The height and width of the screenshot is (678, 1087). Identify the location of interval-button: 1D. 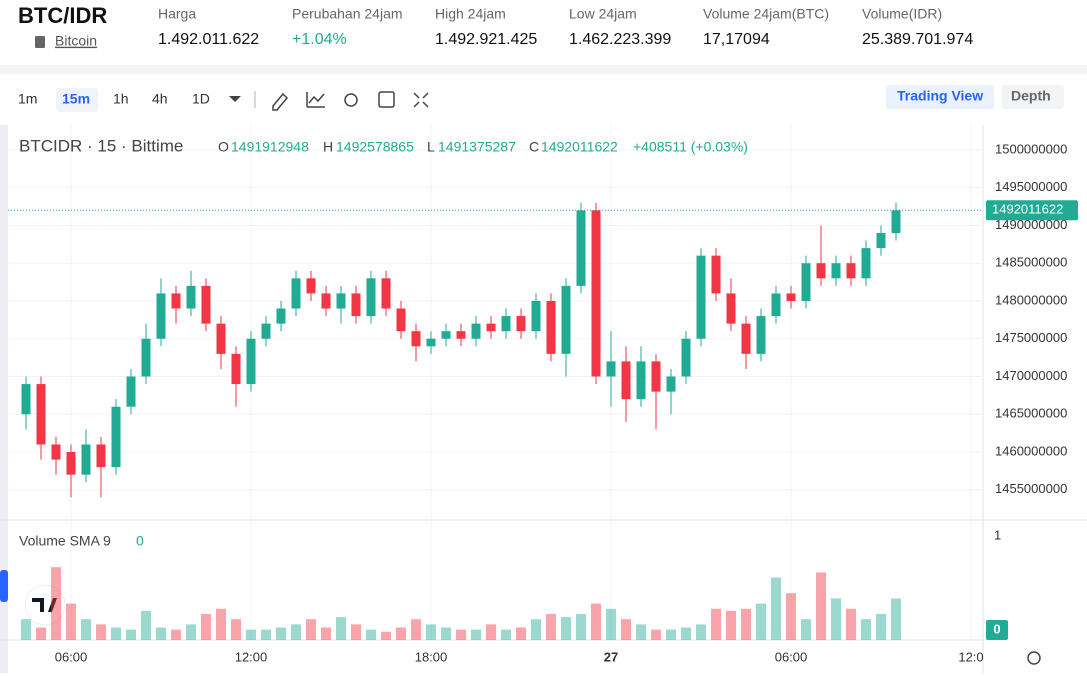
(201, 99).